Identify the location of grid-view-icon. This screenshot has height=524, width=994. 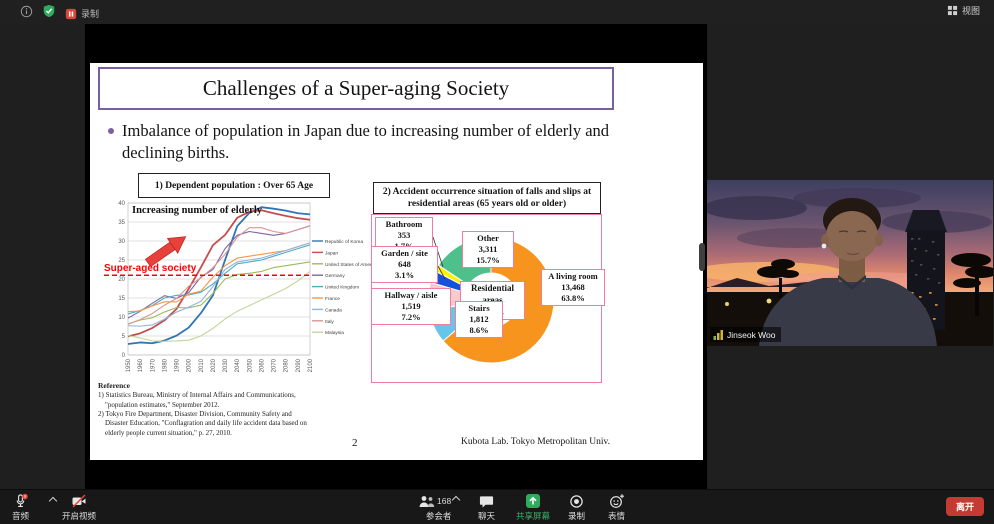
(952, 10).